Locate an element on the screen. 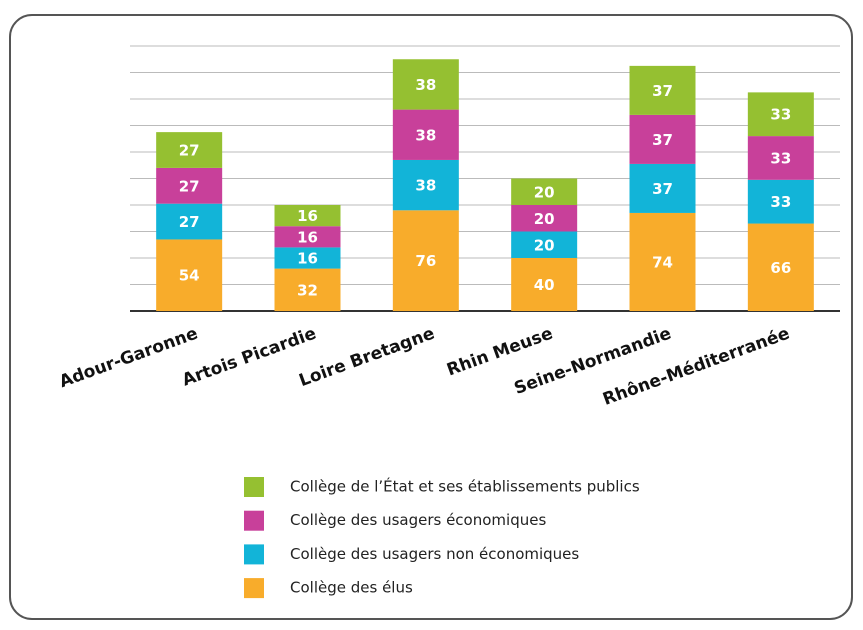  value-label: 76 is located at coordinates (425, 261).